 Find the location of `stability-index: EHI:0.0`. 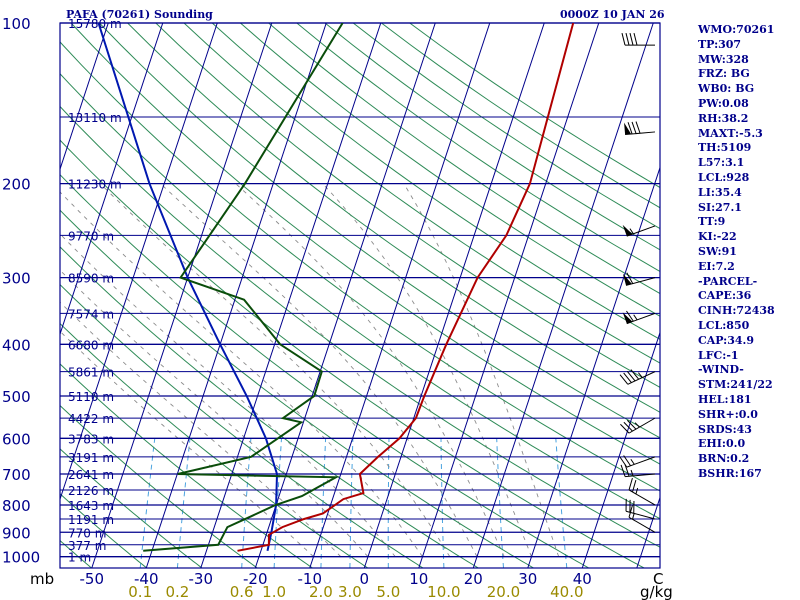

stability-index: EHI:0.0 is located at coordinates (722, 444).